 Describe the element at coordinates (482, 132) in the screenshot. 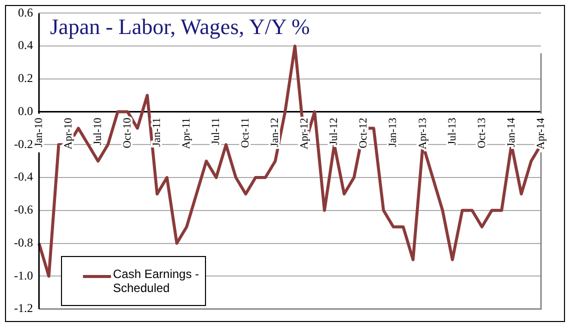

I see `x-tick-label: Oct-13` at that location.